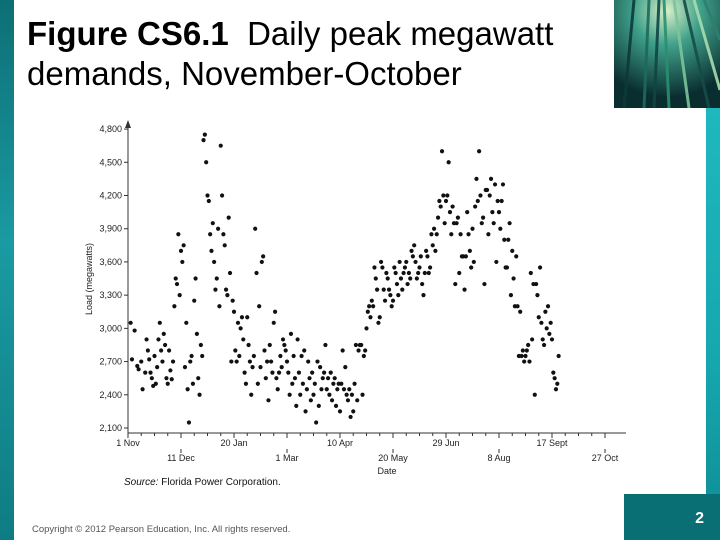  Describe the element at coordinates (699, 518) in the screenshot. I see `page-number: 2` at that location.